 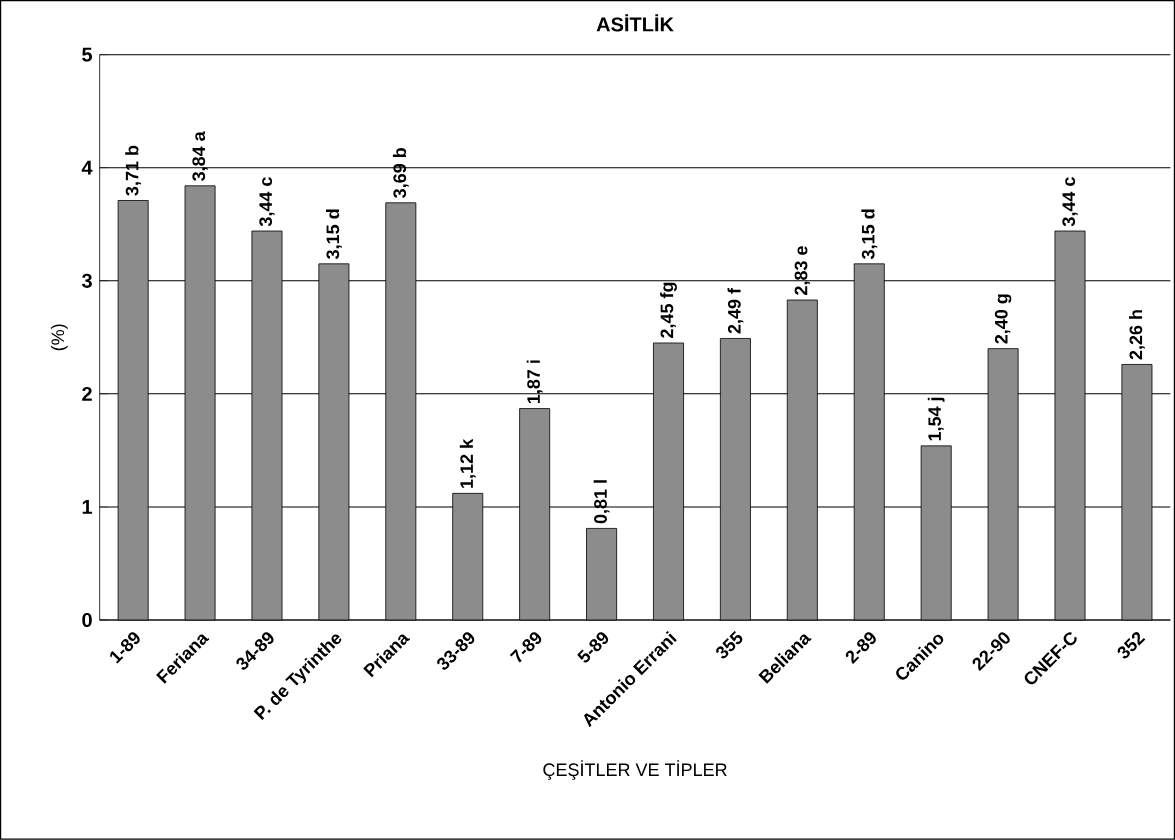 I want to click on data-label: 1,12 k, so click(x=467, y=463).